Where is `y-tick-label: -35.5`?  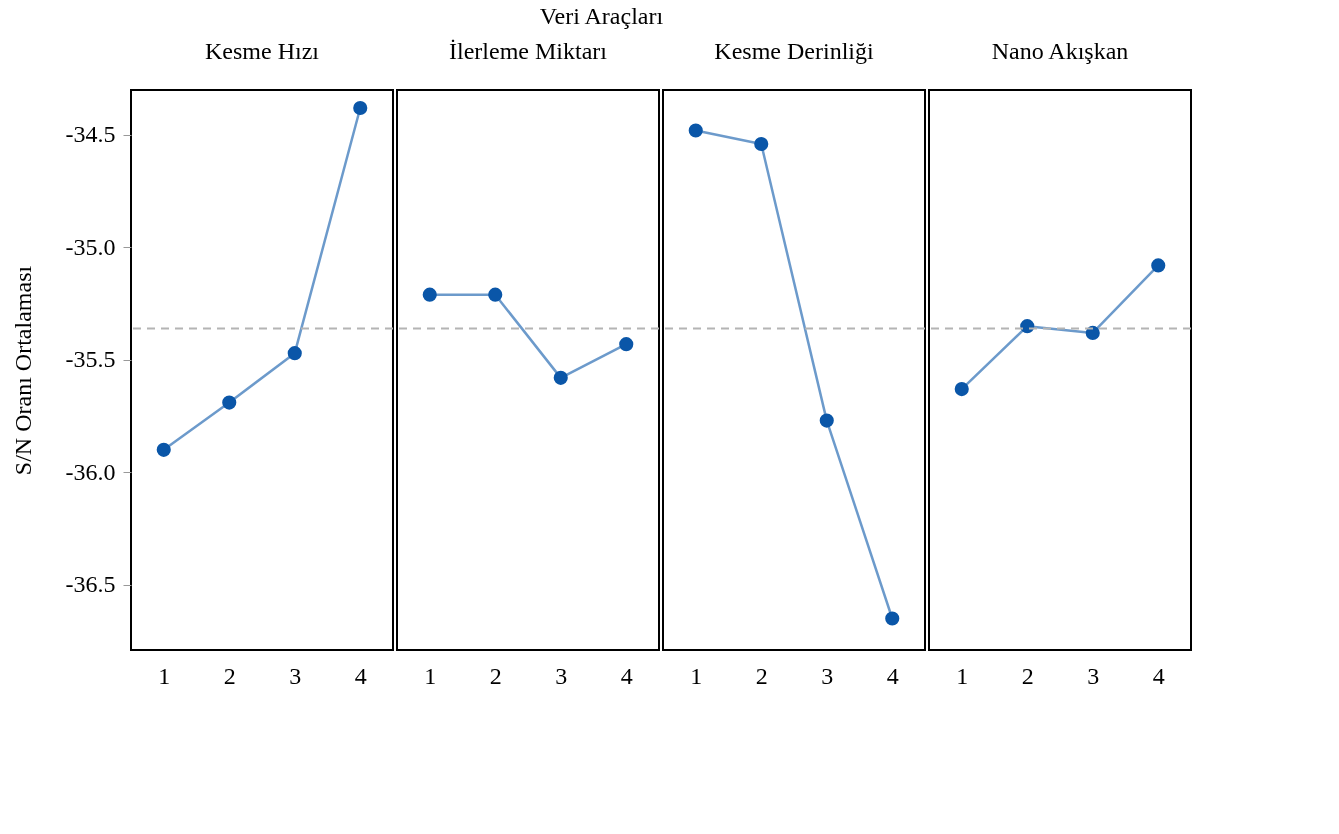 y-tick-label: -35.5 is located at coordinates (90, 359).